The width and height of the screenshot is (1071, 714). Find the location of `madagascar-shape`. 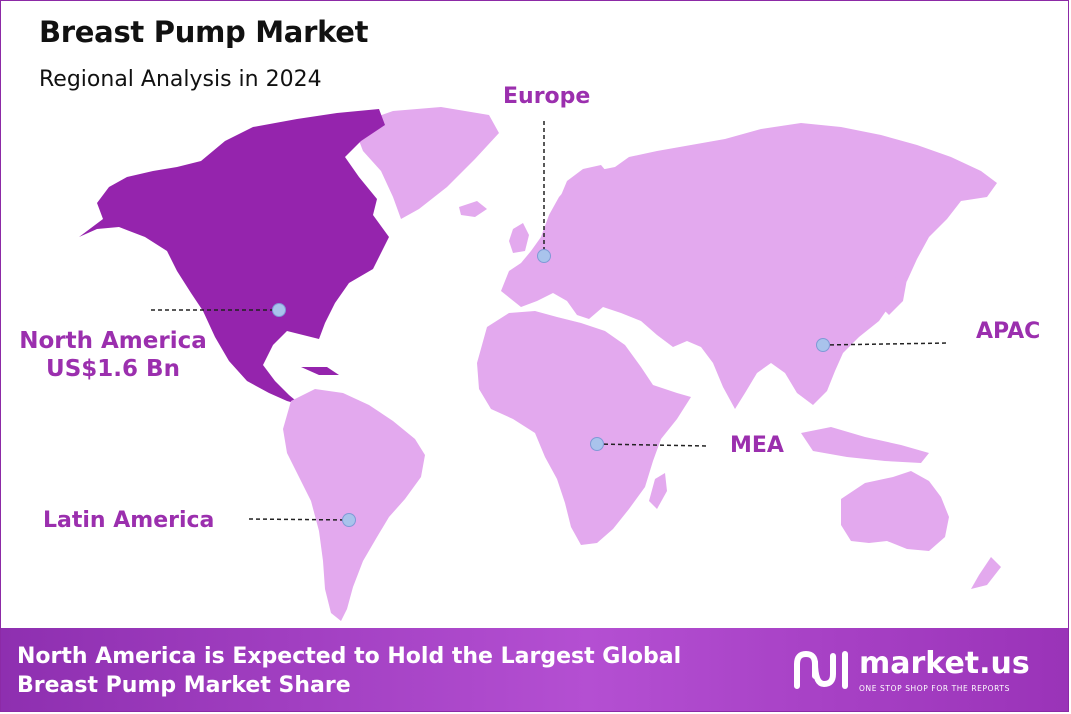

madagascar-shape is located at coordinates (658, 491).